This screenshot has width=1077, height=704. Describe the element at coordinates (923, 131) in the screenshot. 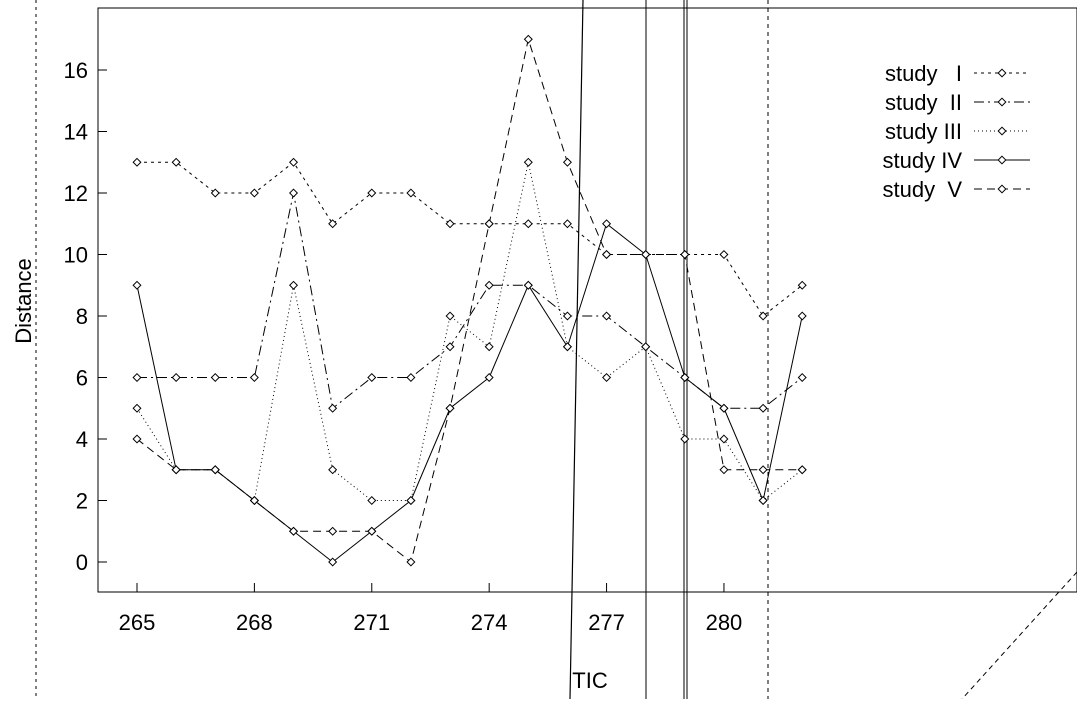

I see `legend-label: study III` at that location.